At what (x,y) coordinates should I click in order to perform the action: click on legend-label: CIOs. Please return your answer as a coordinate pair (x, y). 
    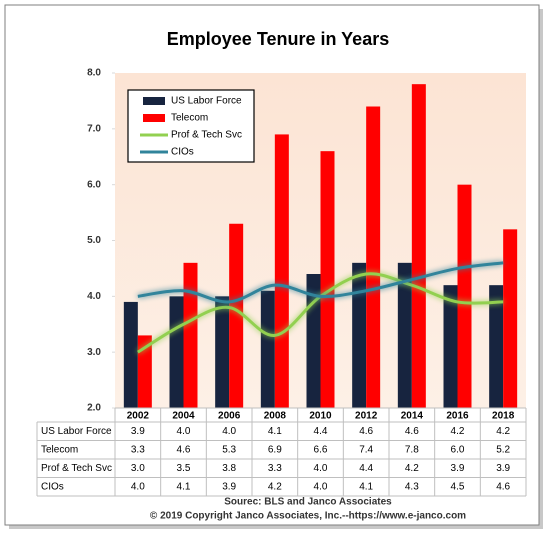
    Looking at the image, I should click on (182, 152).